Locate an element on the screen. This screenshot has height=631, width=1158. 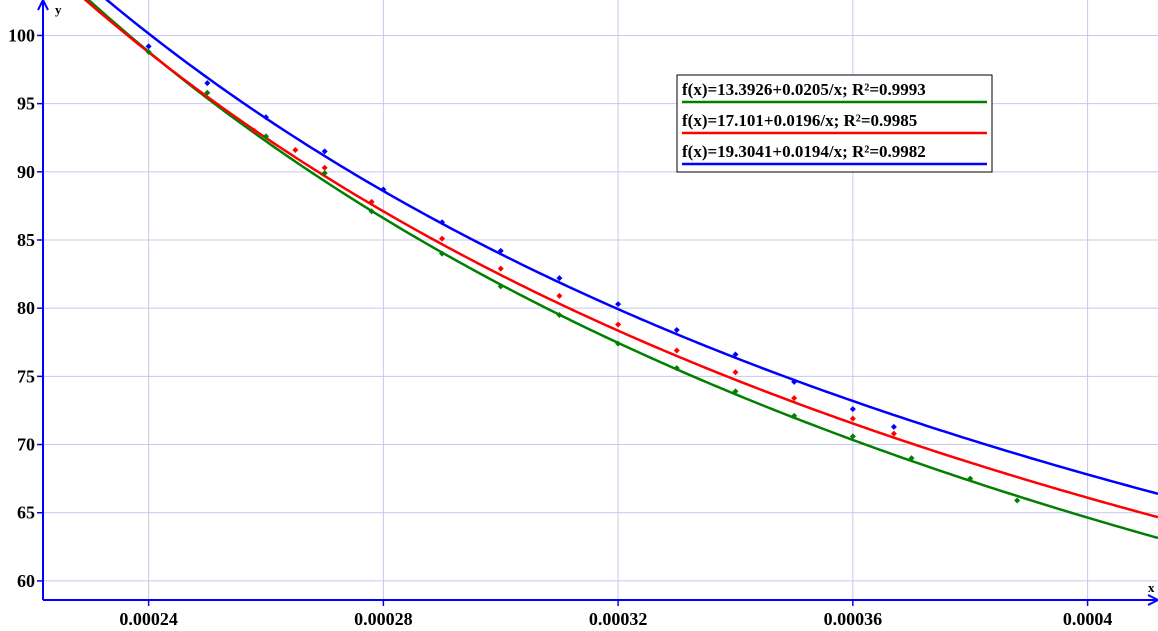
x-axis-arrow is located at coordinates (1152, 600).